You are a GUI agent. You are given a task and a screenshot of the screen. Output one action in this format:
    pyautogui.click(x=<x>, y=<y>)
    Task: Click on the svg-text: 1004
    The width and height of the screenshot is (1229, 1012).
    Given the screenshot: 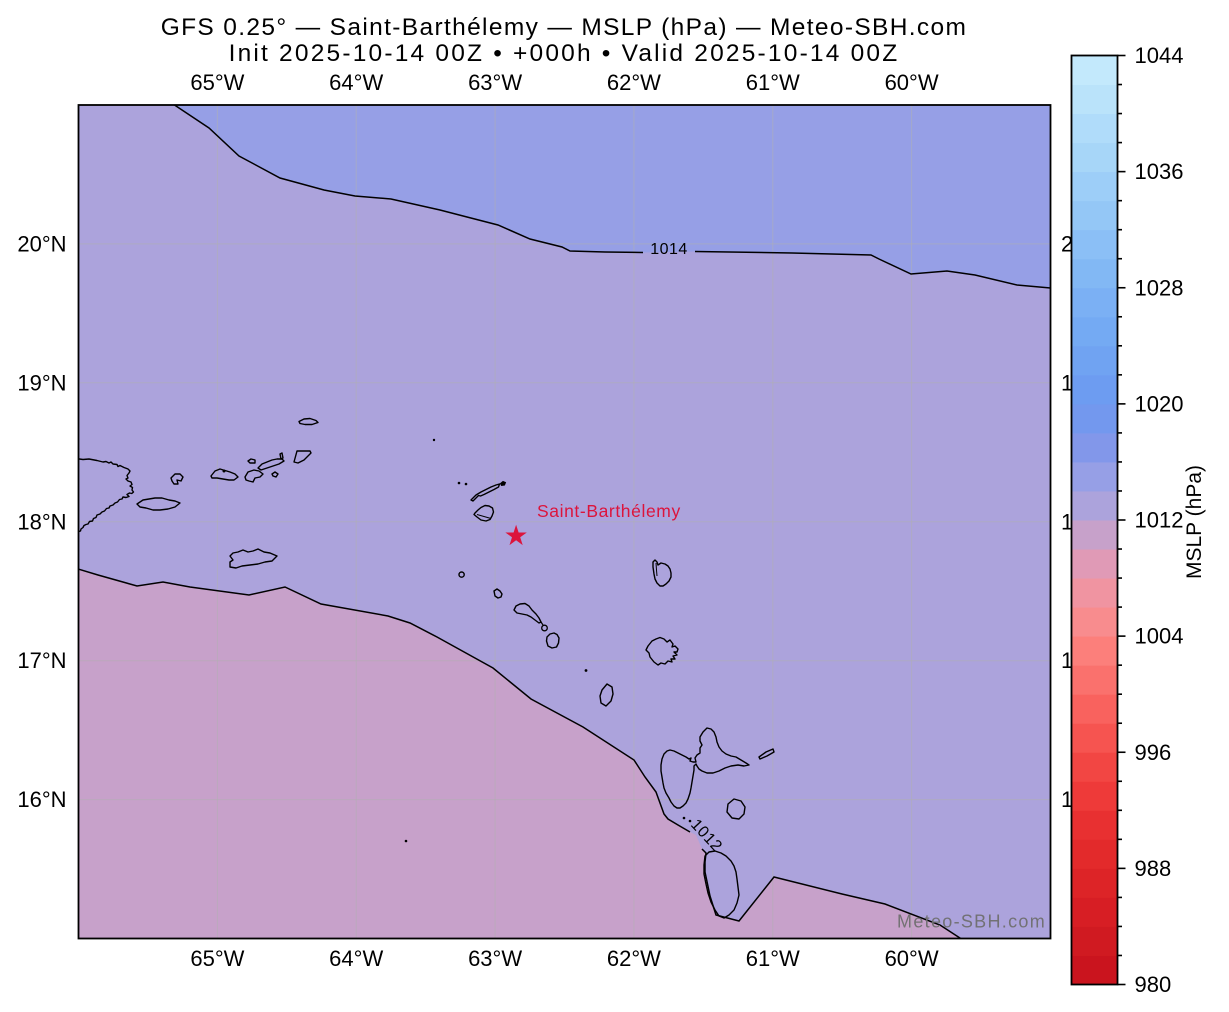 What is the action you would take?
    pyautogui.click(x=1159, y=636)
    